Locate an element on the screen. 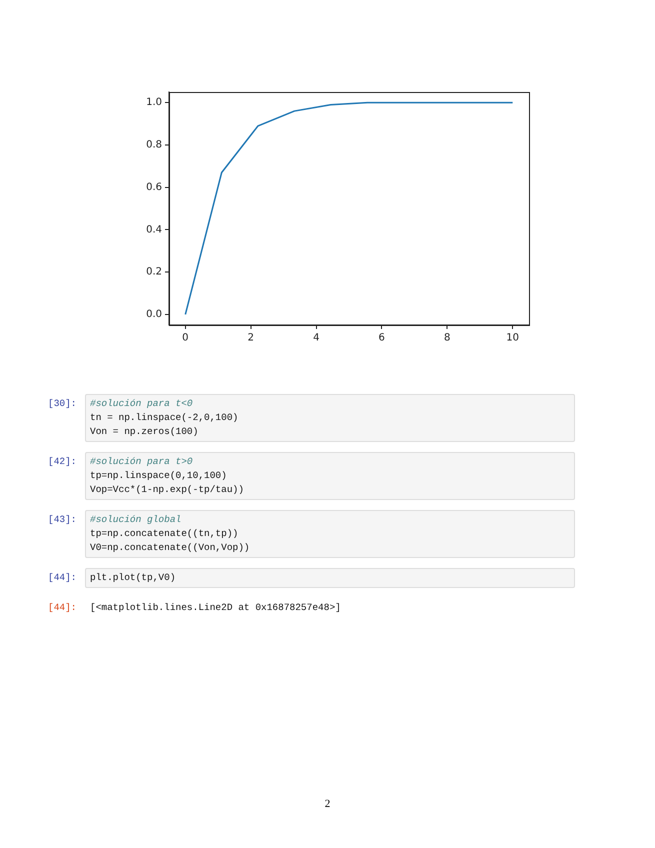 This screenshot has width=655, height=848. text: [43]: #solución global tp=np.concatenate((tn,tp)) V0=np.concatenate((Von,Vop)) is located at coordinates (149, 533).